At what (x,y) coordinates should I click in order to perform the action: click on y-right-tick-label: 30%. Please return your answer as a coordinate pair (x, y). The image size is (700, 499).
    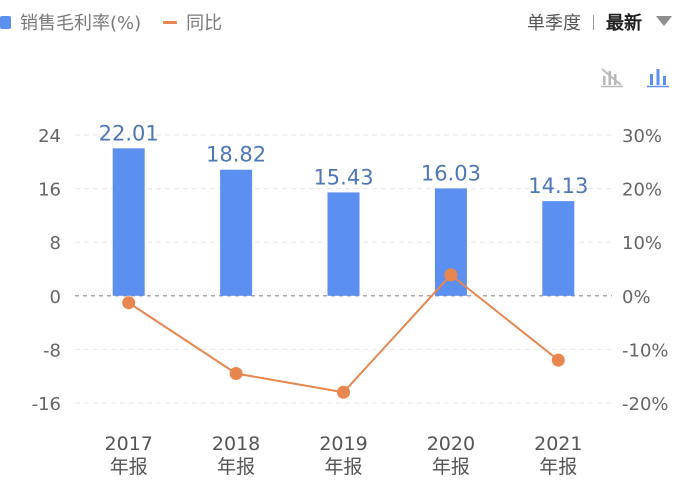
    Looking at the image, I should click on (642, 136).